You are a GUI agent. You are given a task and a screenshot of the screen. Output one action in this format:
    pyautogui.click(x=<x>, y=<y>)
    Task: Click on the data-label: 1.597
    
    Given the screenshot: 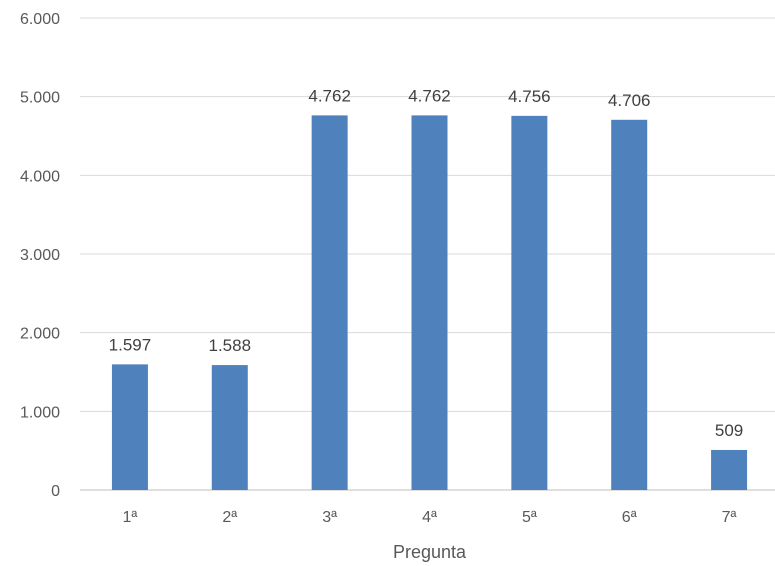 What is the action you would take?
    pyautogui.click(x=130, y=344)
    